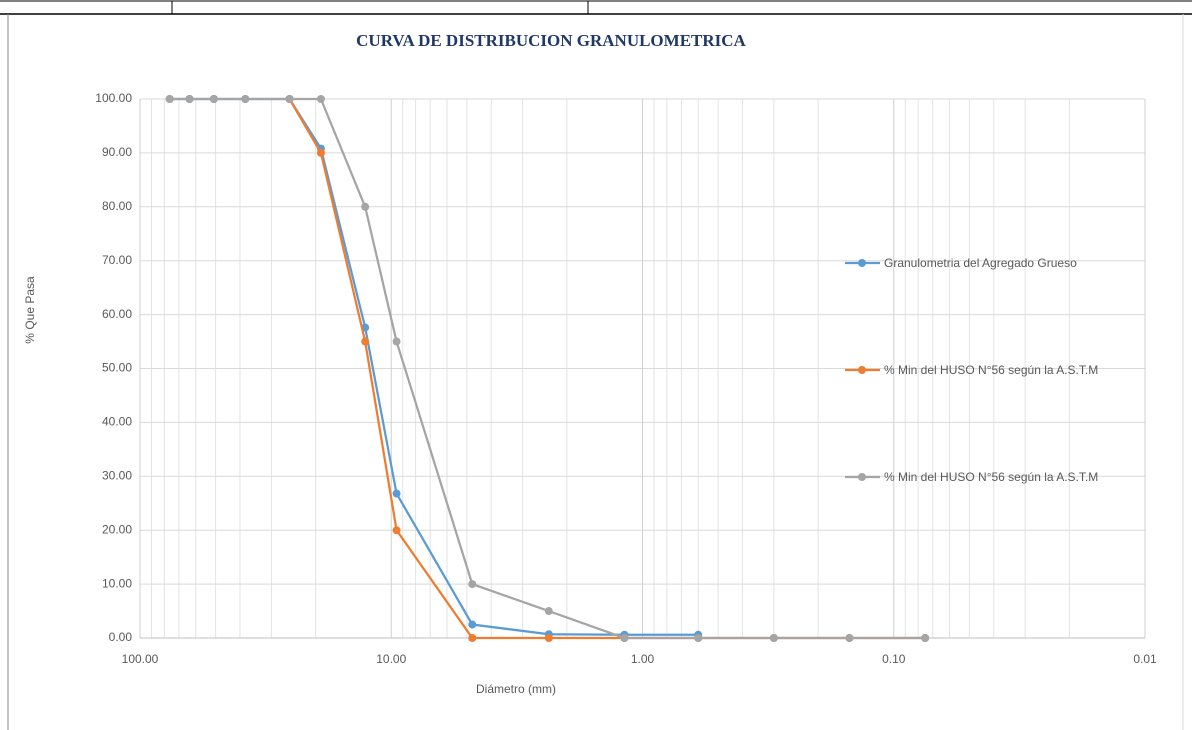 This screenshot has height=730, width=1192. What do you see at coordinates (30, 310) in the screenshot?
I see `y-axis-title: % Que Pasa` at bounding box center [30, 310].